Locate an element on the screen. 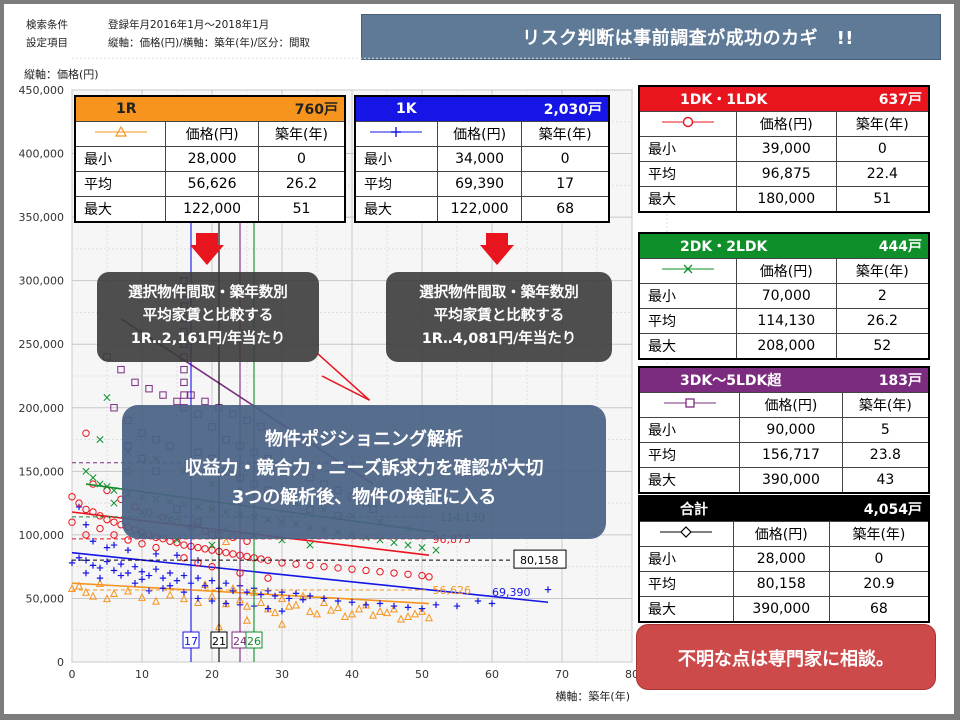 The height and width of the screenshot is (720, 960). table-row: 最大 390,000 43 is located at coordinates (784, 480).